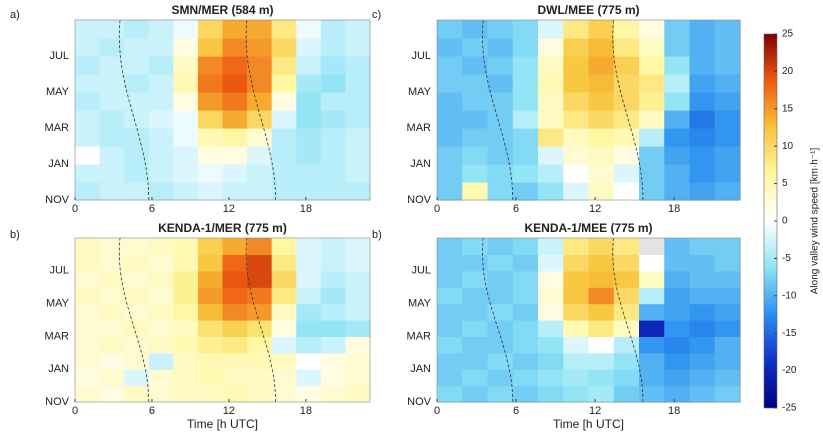  Describe the element at coordinates (588, 10) in the screenshot. I see `panel-title: DWL/MEE (775 m)` at that location.